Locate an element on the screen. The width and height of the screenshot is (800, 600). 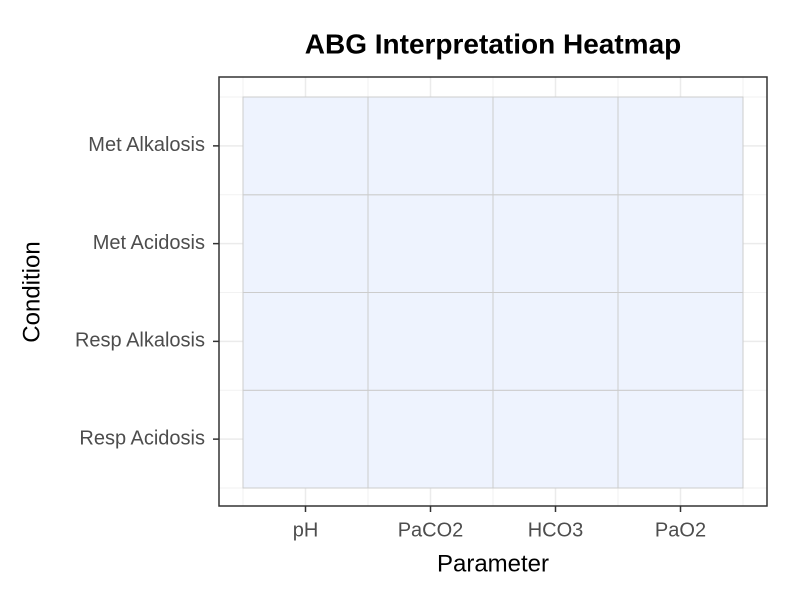
y-tick-label: Met Acidosis is located at coordinates (149, 243).